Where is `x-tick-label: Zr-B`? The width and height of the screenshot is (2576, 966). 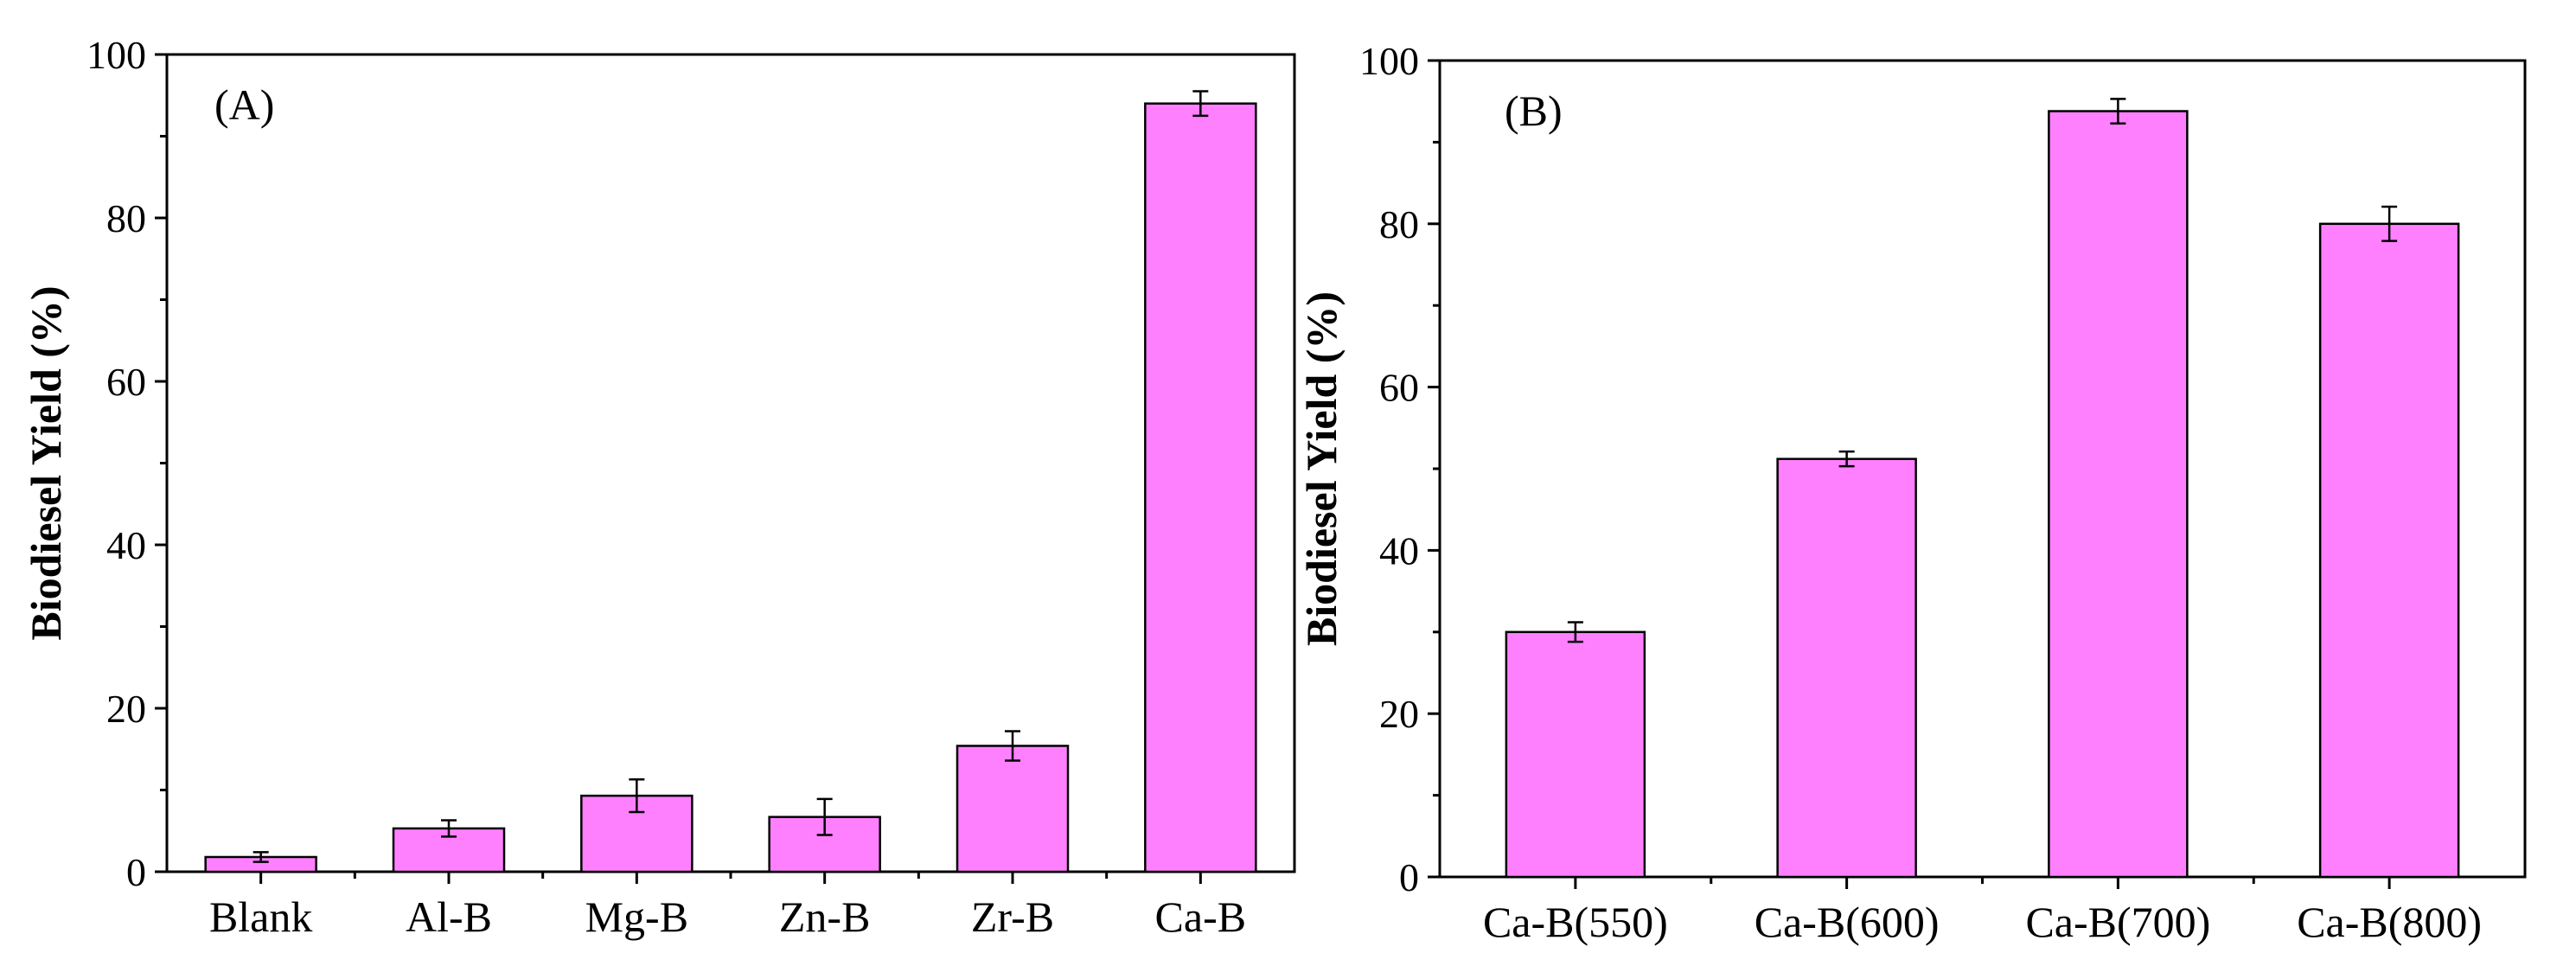 x-tick-label: Zr-B is located at coordinates (1013, 917).